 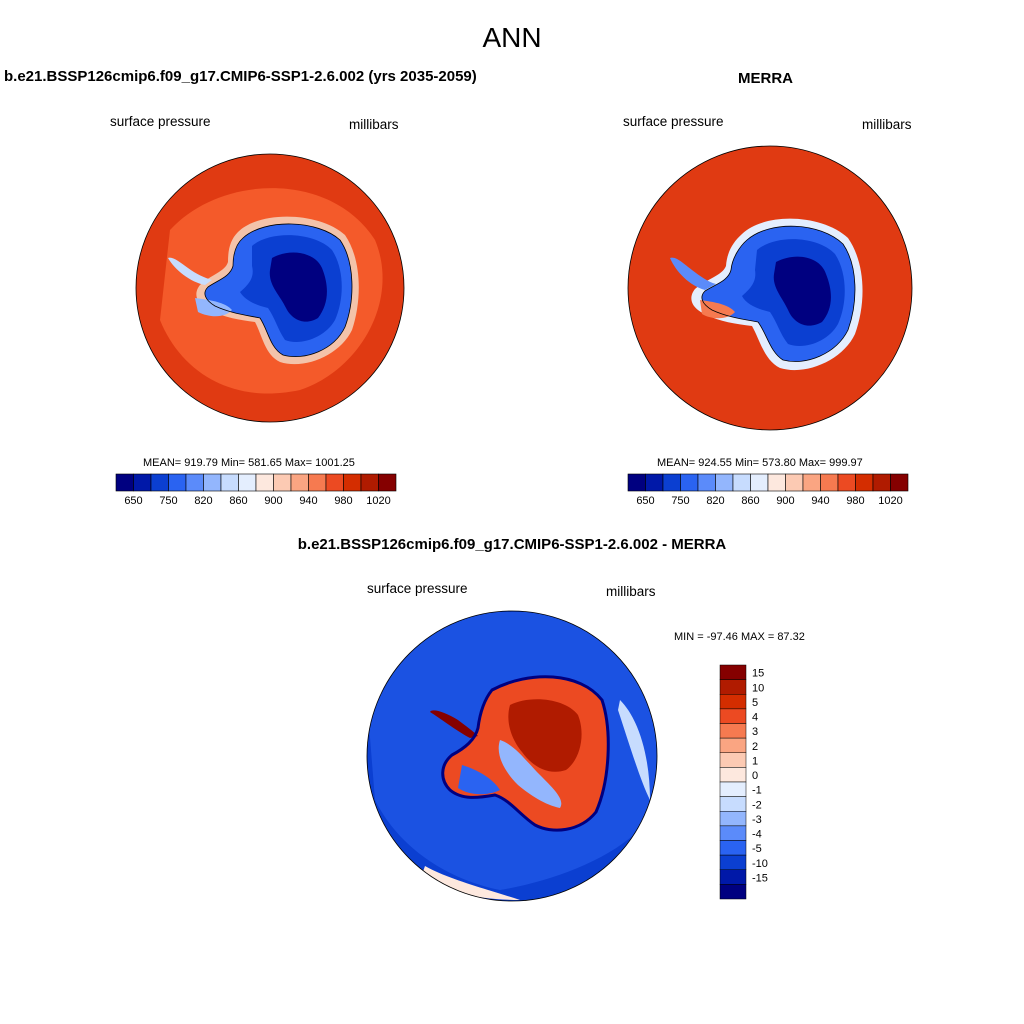 I want to click on panel2-colorbar-tick-label: 1020, so click(x=890, y=501).